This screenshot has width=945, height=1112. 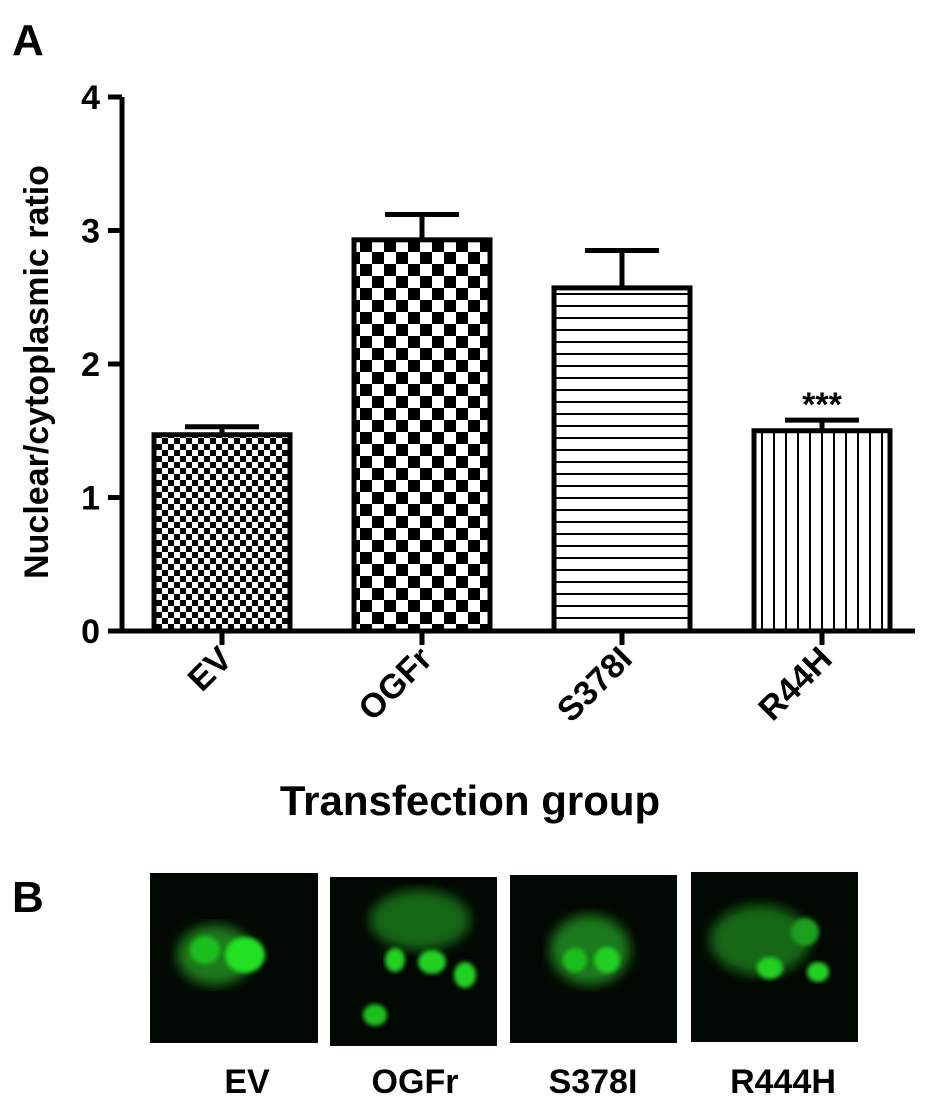 What do you see at coordinates (90, 232) in the screenshot?
I see `y-tick-label: 3` at bounding box center [90, 232].